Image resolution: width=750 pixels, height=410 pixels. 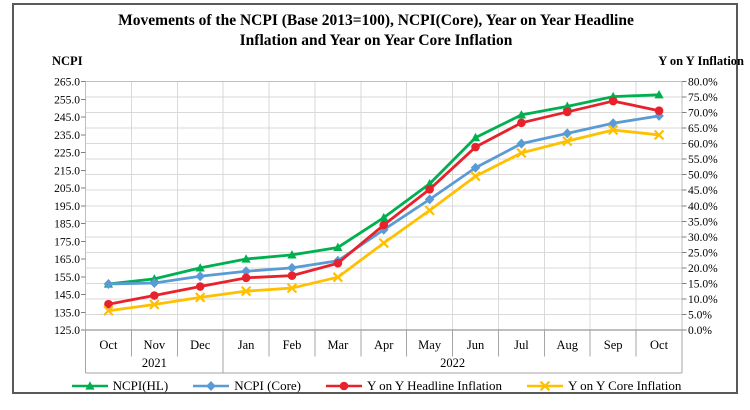 What do you see at coordinates (67, 136) in the screenshot?
I see `svg-text: 235.0` at bounding box center [67, 136].